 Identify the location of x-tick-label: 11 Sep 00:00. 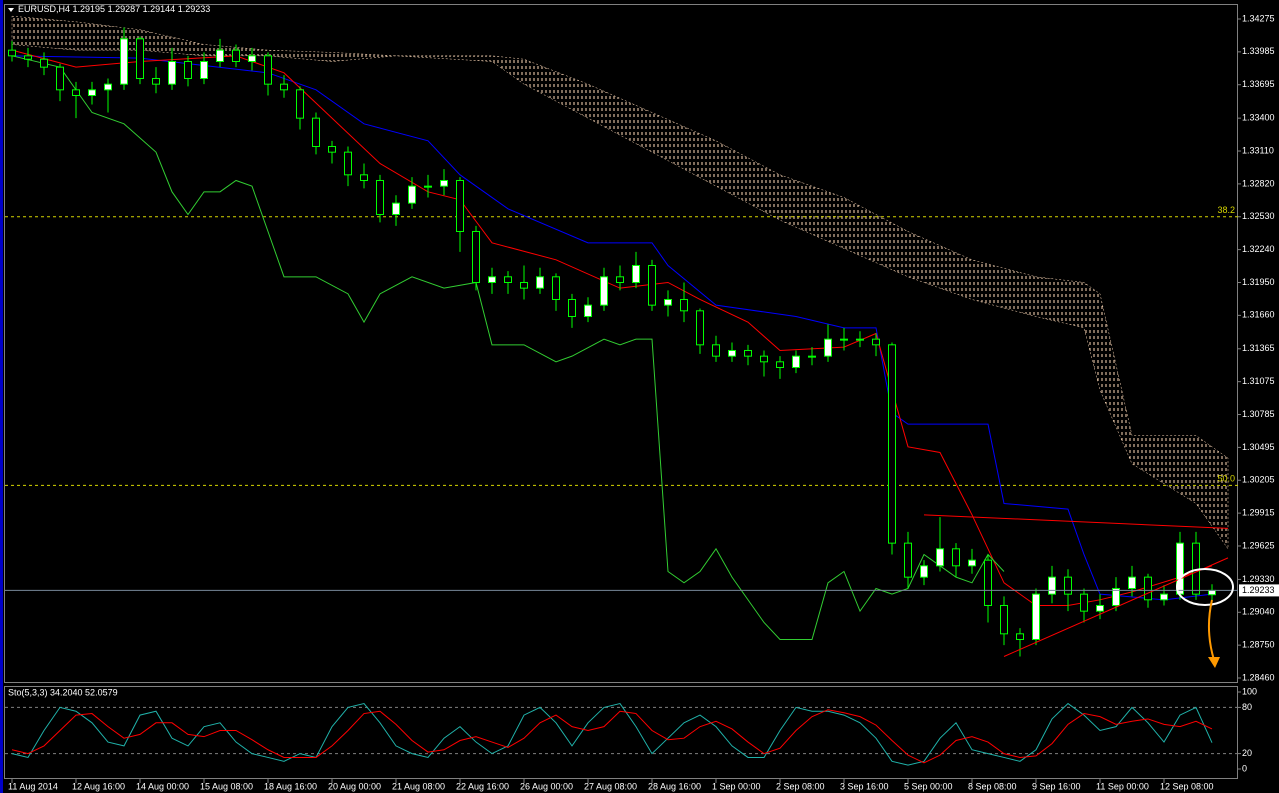
(1122, 786).